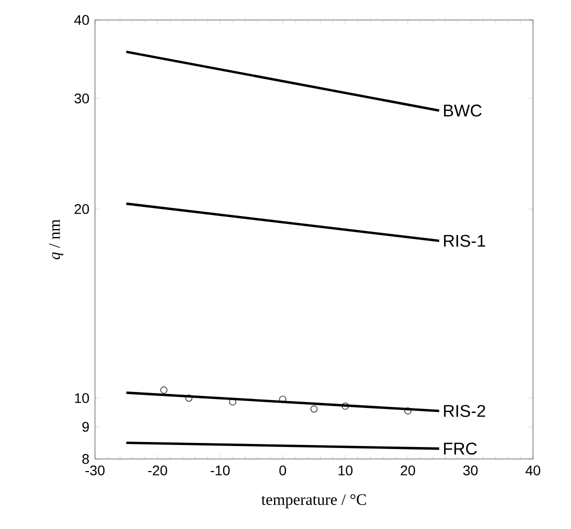 This screenshot has width=571, height=529. What do you see at coordinates (313, 501) in the screenshot?
I see `x-axis-title: temperature / °C` at bounding box center [313, 501].